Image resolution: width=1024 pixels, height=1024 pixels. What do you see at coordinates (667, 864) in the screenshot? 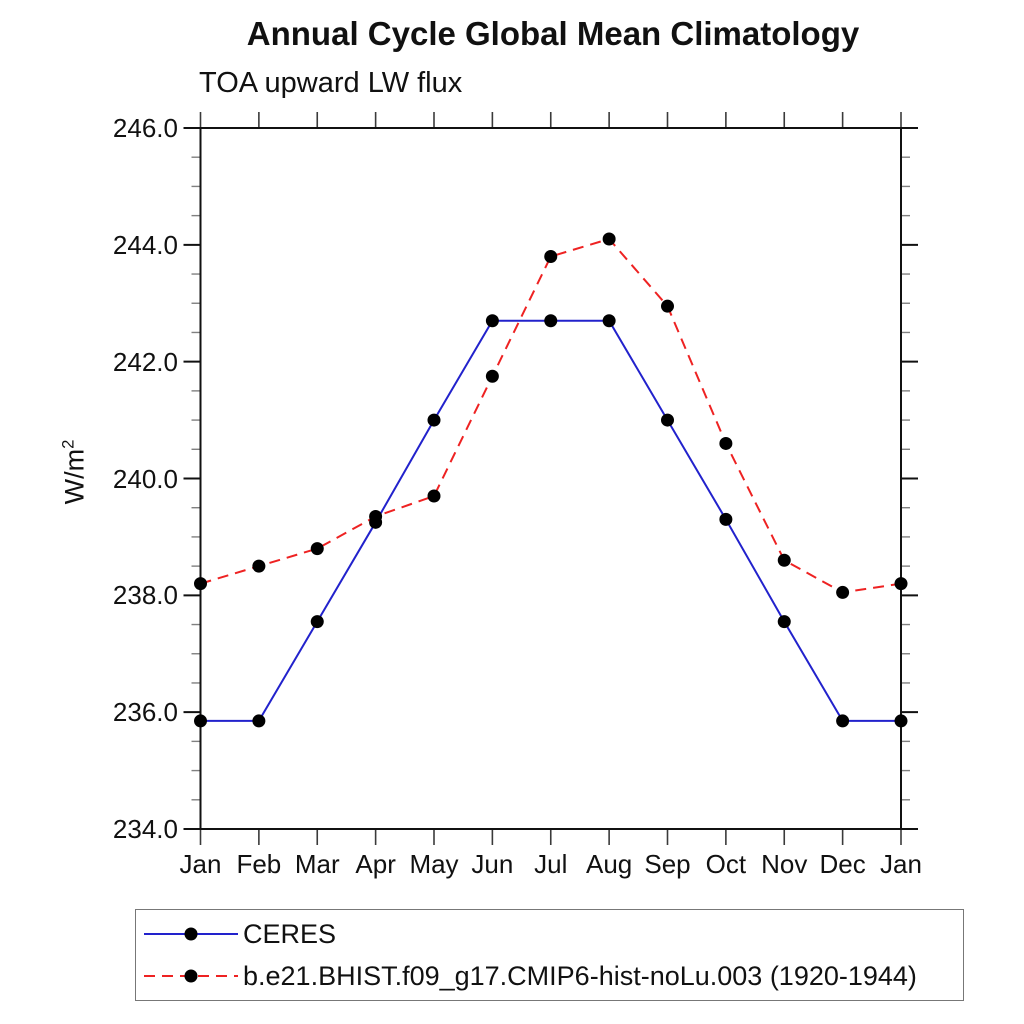
I see `x-tick-label: Sep` at bounding box center [667, 864].